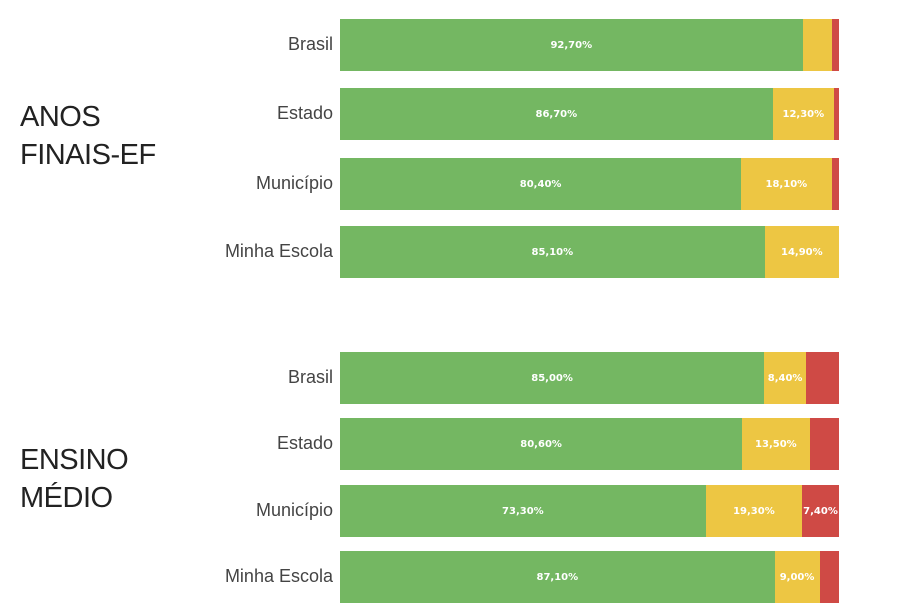 This screenshot has height=603, width=900. I want to click on stacked-bar: 85,00% 8,40%, so click(589, 378).